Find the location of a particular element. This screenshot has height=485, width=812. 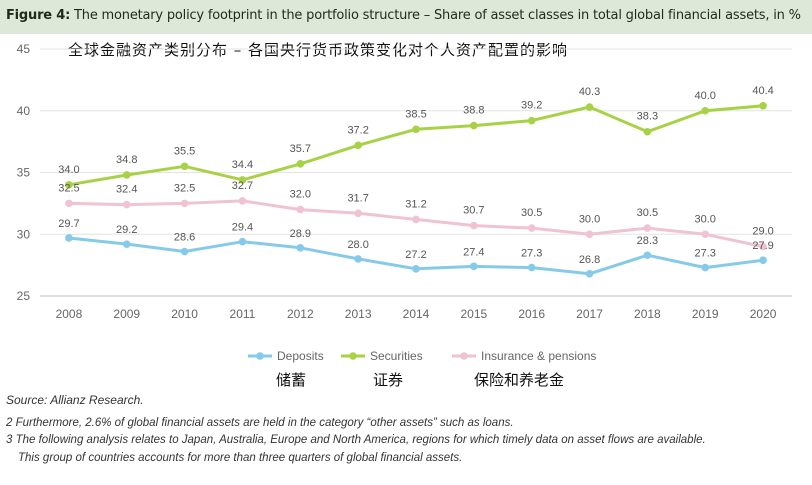

x-tick-label: 2015 is located at coordinates (473, 314).